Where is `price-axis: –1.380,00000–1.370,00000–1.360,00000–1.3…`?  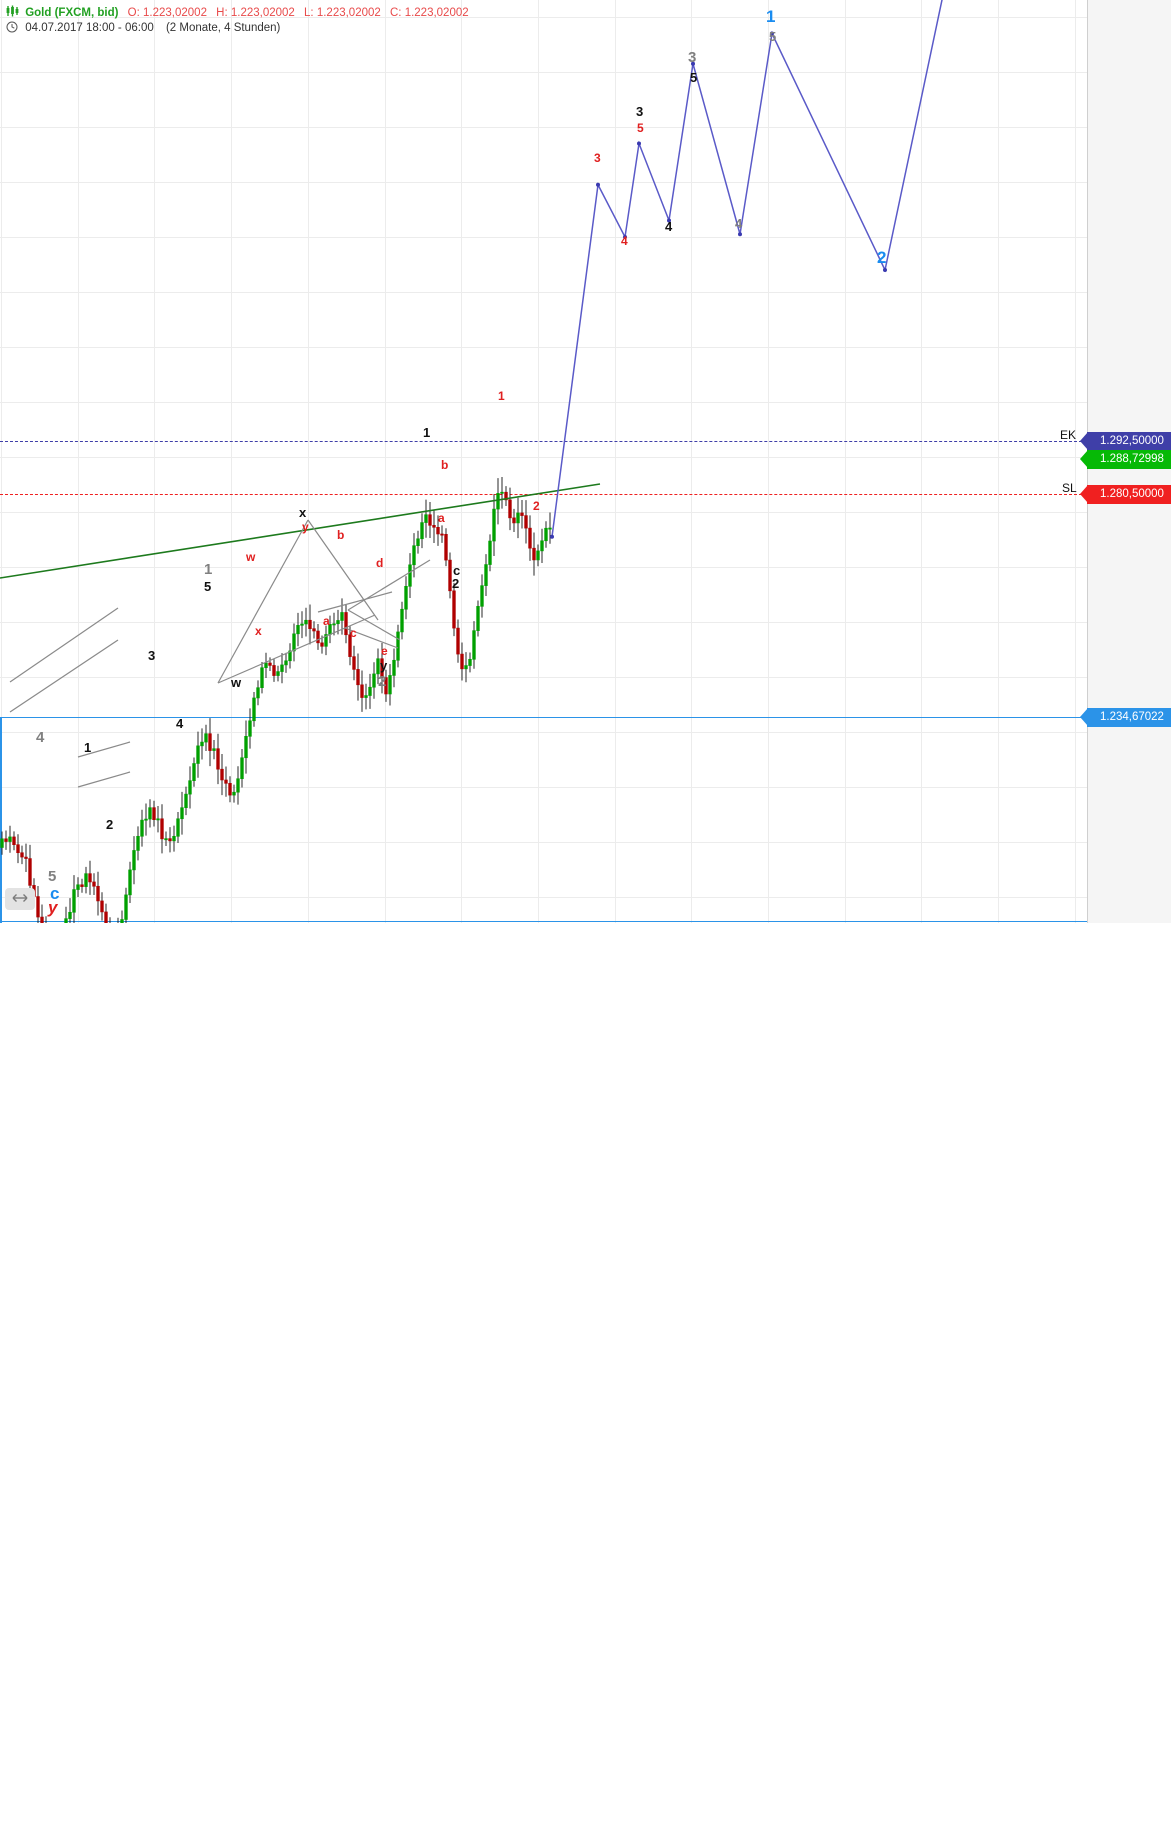
price-axis: –1.380,00000–1.370,00000–1.360,00000–1.3… is located at coordinates (1125, 461).